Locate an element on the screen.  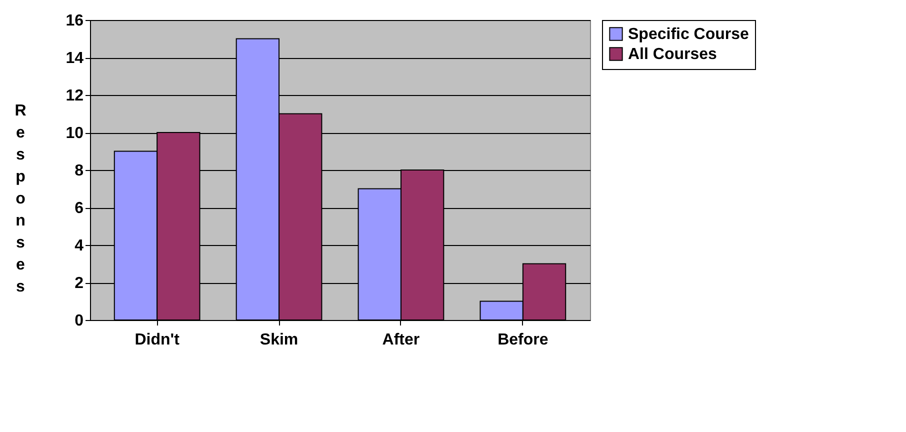
y-tick-label: 2 is located at coordinates (79, 283).